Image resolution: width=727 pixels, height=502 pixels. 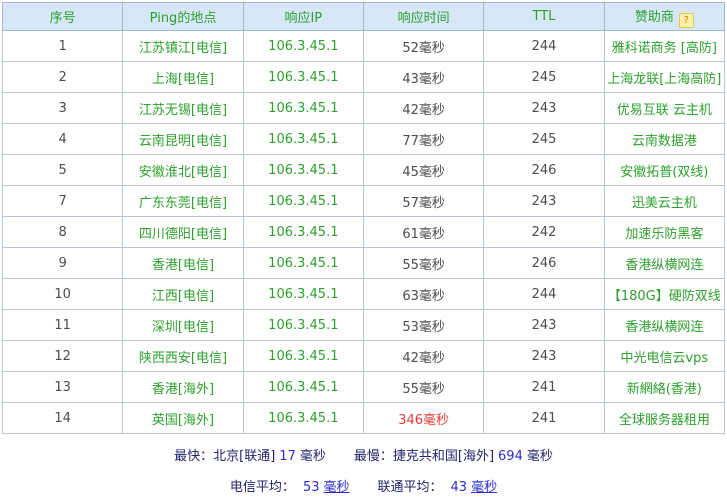 I want to click on sponsor-link: 云南数据港, so click(x=664, y=139).